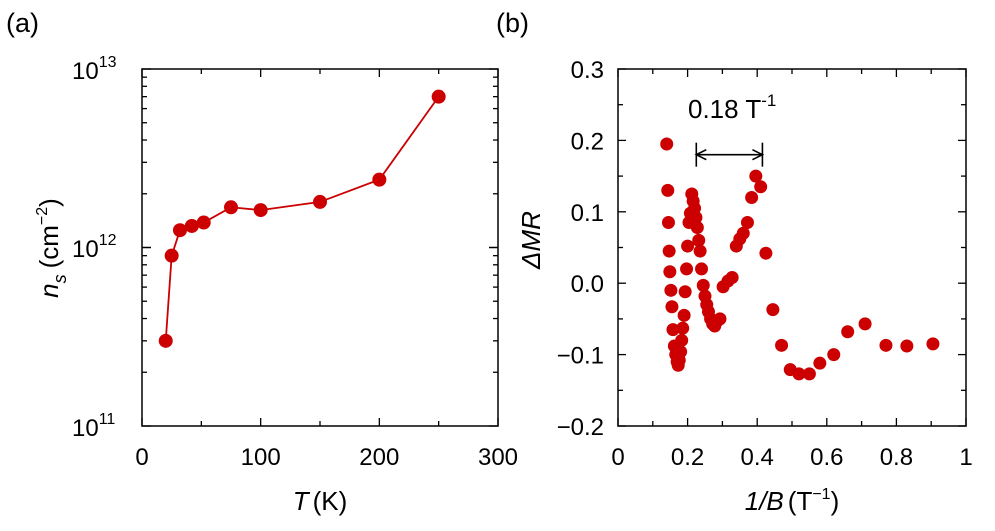  What do you see at coordinates (587, 284) in the screenshot?
I see `panel-b-ytick-0.0: 0.0` at bounding box center [587, 284].